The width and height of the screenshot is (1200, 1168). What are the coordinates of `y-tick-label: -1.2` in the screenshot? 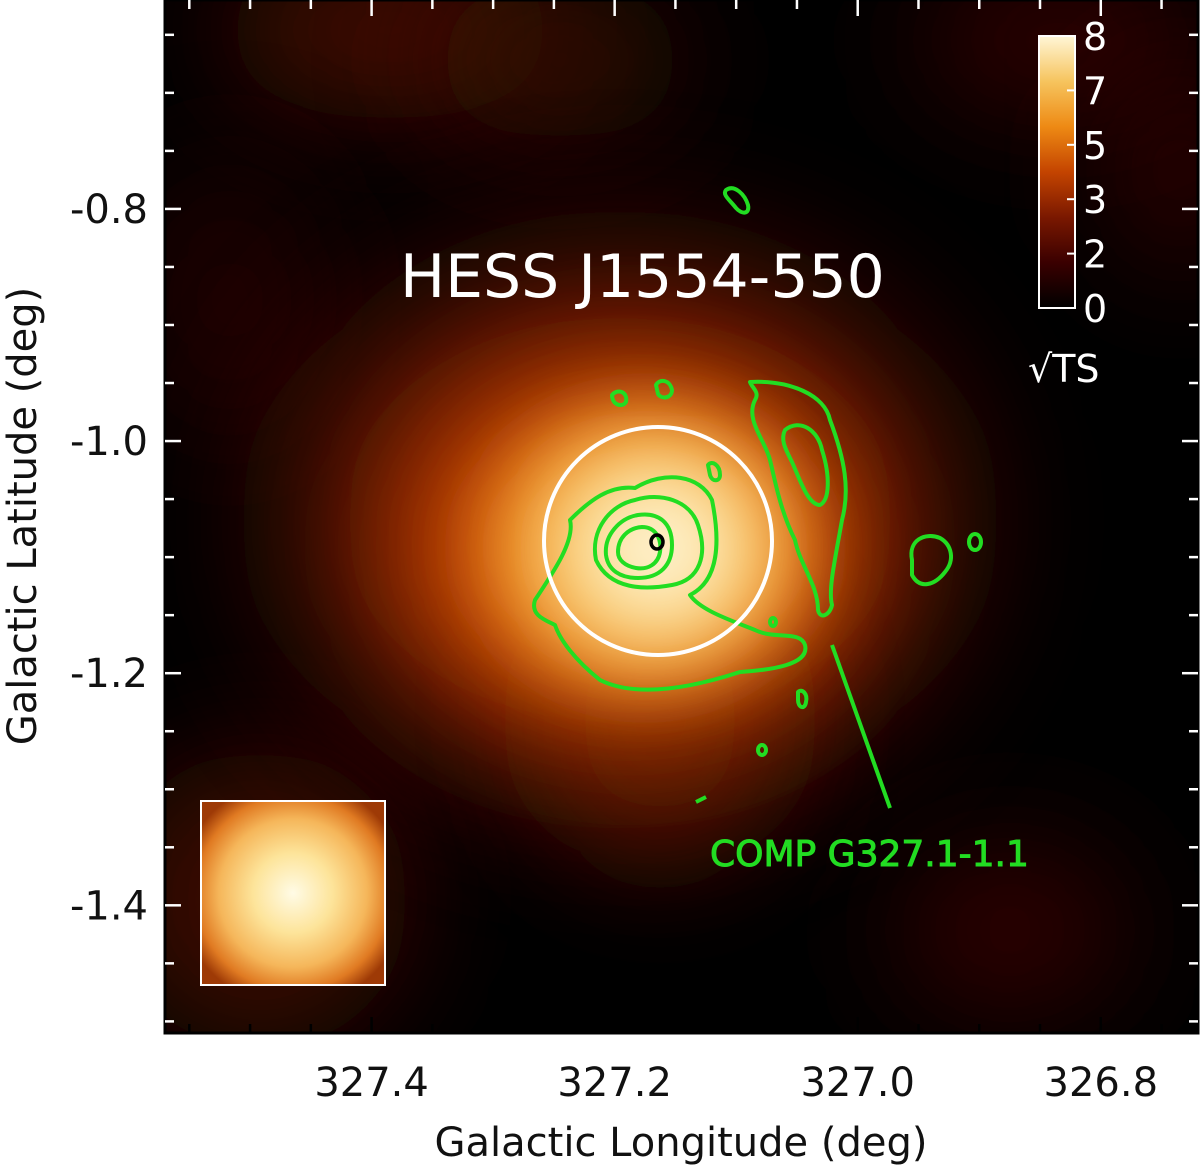 It's located at (109, 674).